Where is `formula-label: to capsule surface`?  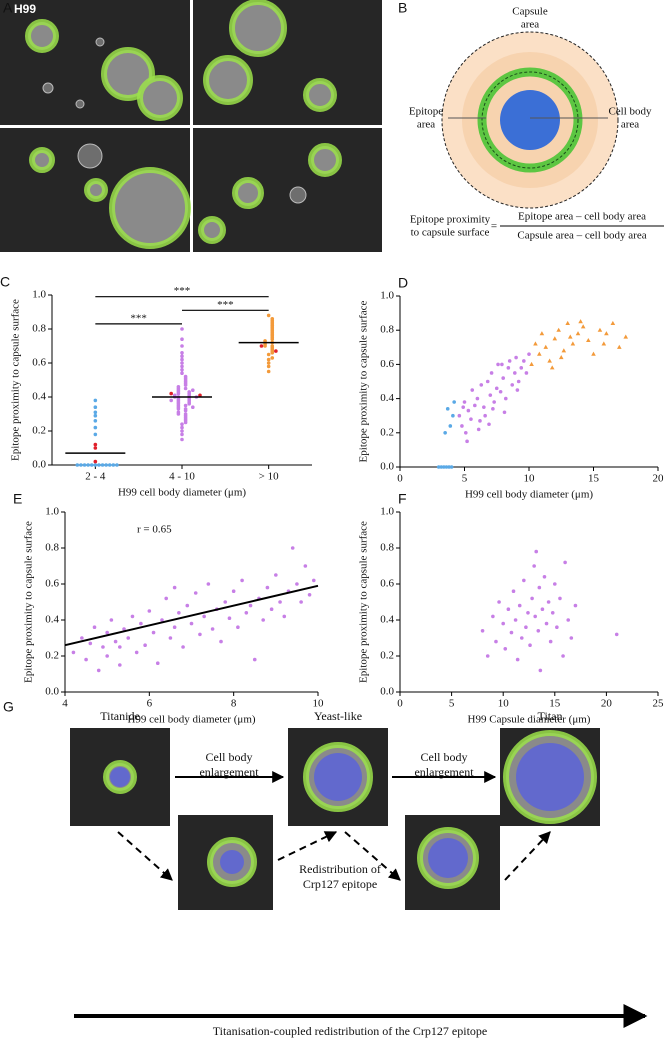 formula-label: to capsule surface is located at coordinates (450, 233).